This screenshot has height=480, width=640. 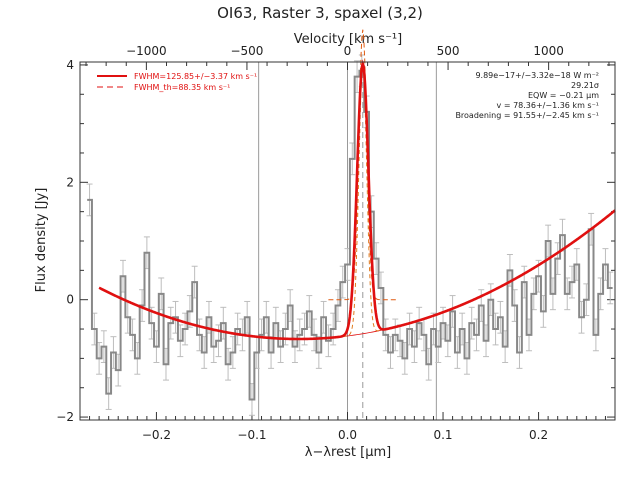 What do you see at coordinates (41, 240) in the screenshot?
I see `y-axis-label: Flux density [Jy]` at bounding box center [41, 240].